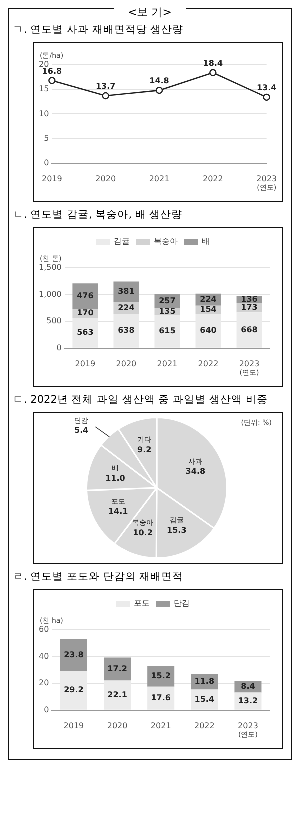 The width and height of the screenshot is (302, 828). What do you see at coordinates (98, 215) in the screenshot?
I see `chart-title: ㄴ. 연도별 감귤, 복숭아, 배 생산량` at bounding box center [98, 215].